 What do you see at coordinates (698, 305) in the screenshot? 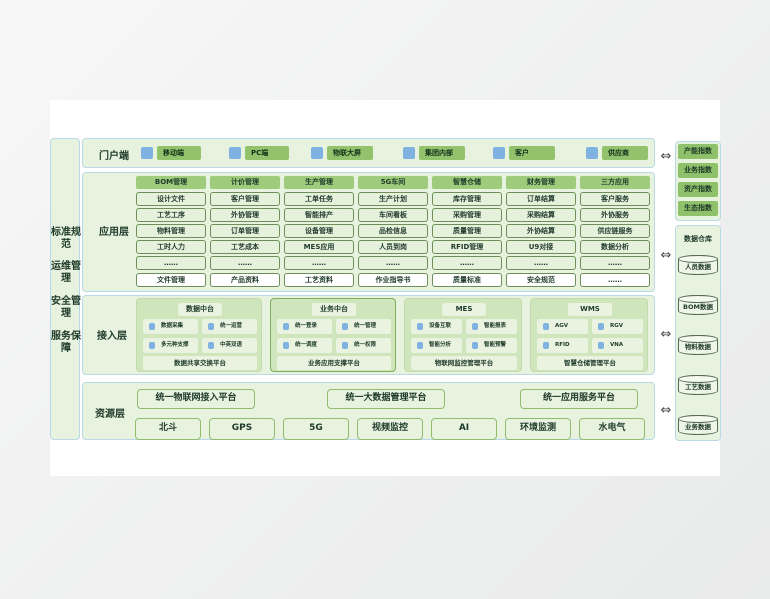
I see `data-store-item: BOM数据` at bounding box center [698, 305].